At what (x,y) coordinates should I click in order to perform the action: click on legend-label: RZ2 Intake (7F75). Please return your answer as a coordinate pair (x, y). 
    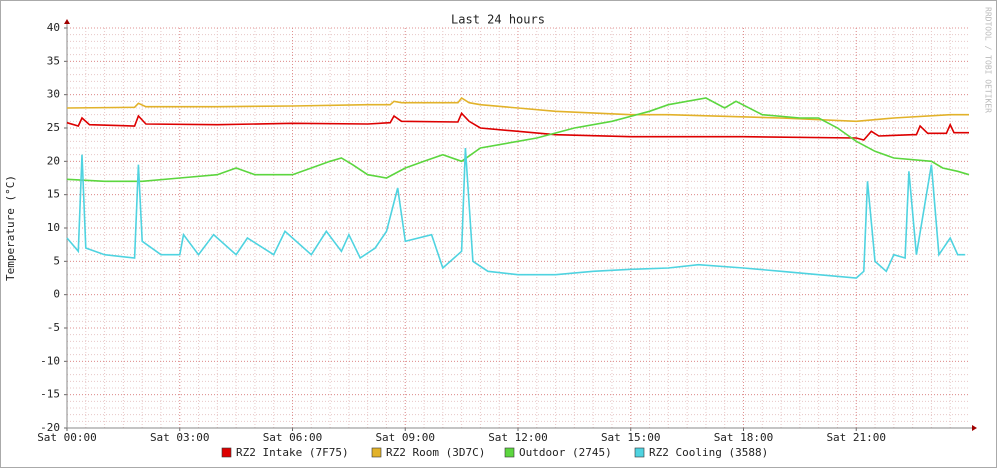
    Looking at the image, I should click on (292, 452).